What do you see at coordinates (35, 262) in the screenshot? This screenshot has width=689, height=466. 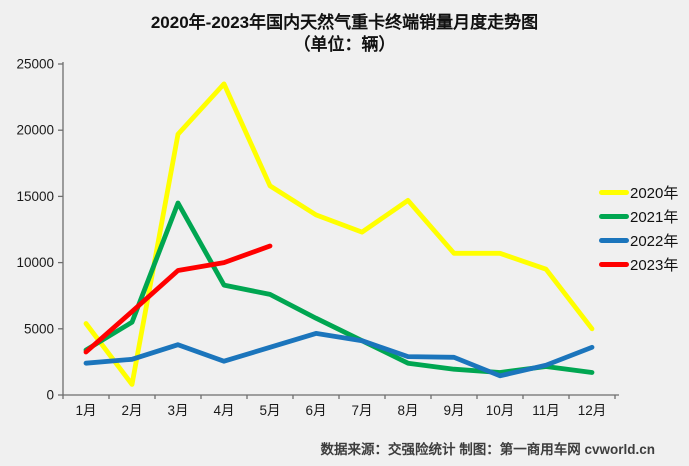 I see `y-tick-label: 10000` at bounding box center [35, 262].